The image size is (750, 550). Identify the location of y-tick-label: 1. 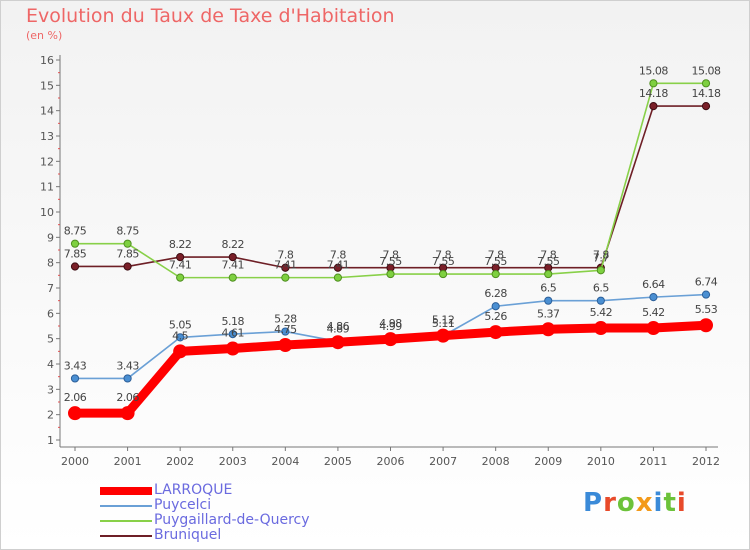
(50, 440).